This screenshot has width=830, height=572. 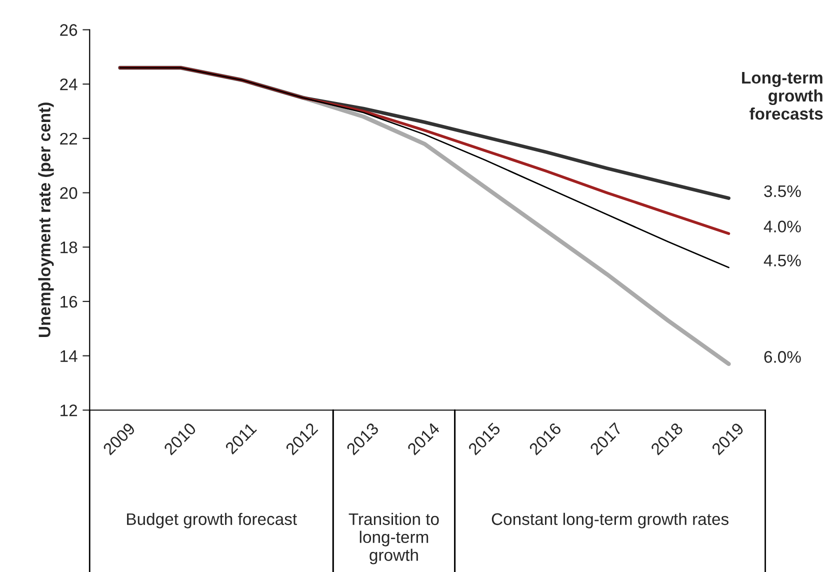 I want to click on legend-title: Long-term growth forecasts, so click(x=782, y=96).